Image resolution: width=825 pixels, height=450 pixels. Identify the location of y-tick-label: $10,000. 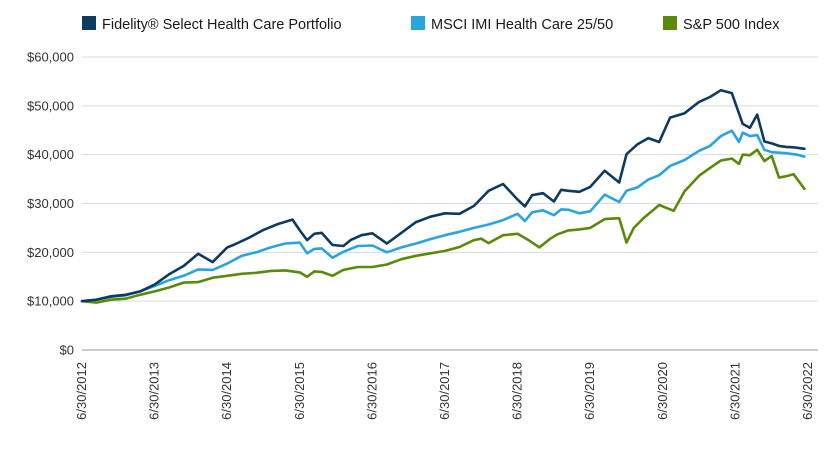
(50, 301).